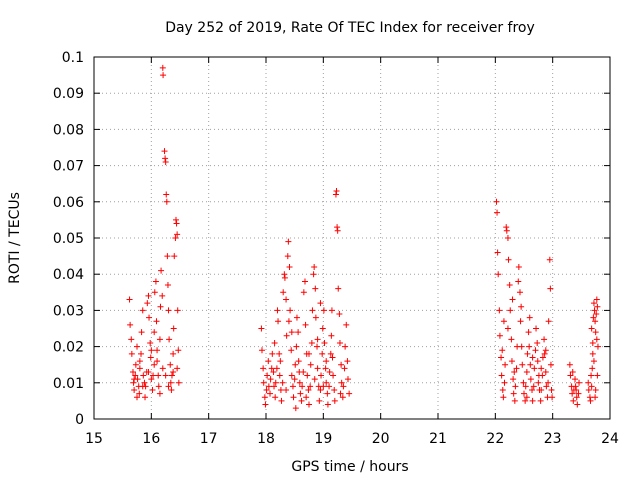  I want to click on x-tick-label: 17, so click(209, 439).